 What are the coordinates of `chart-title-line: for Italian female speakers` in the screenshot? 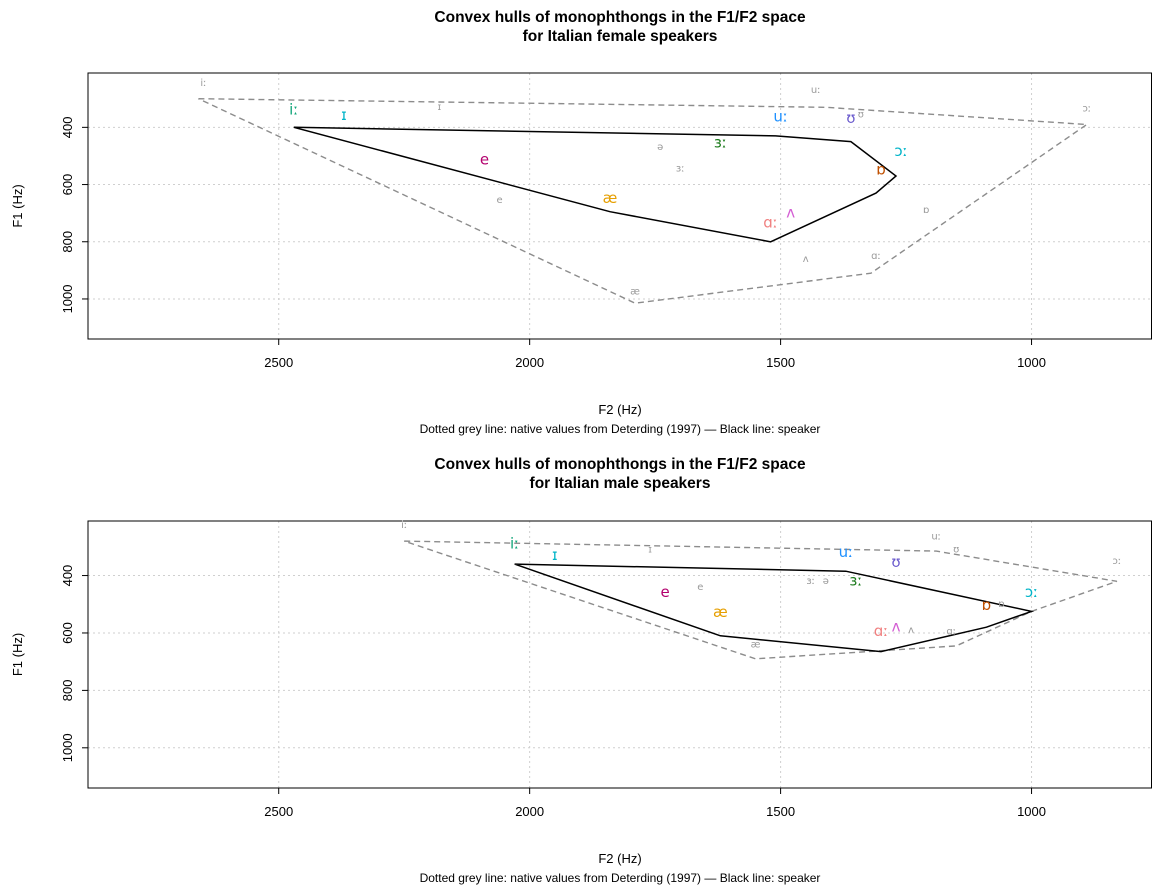 It's located at (620, 36).